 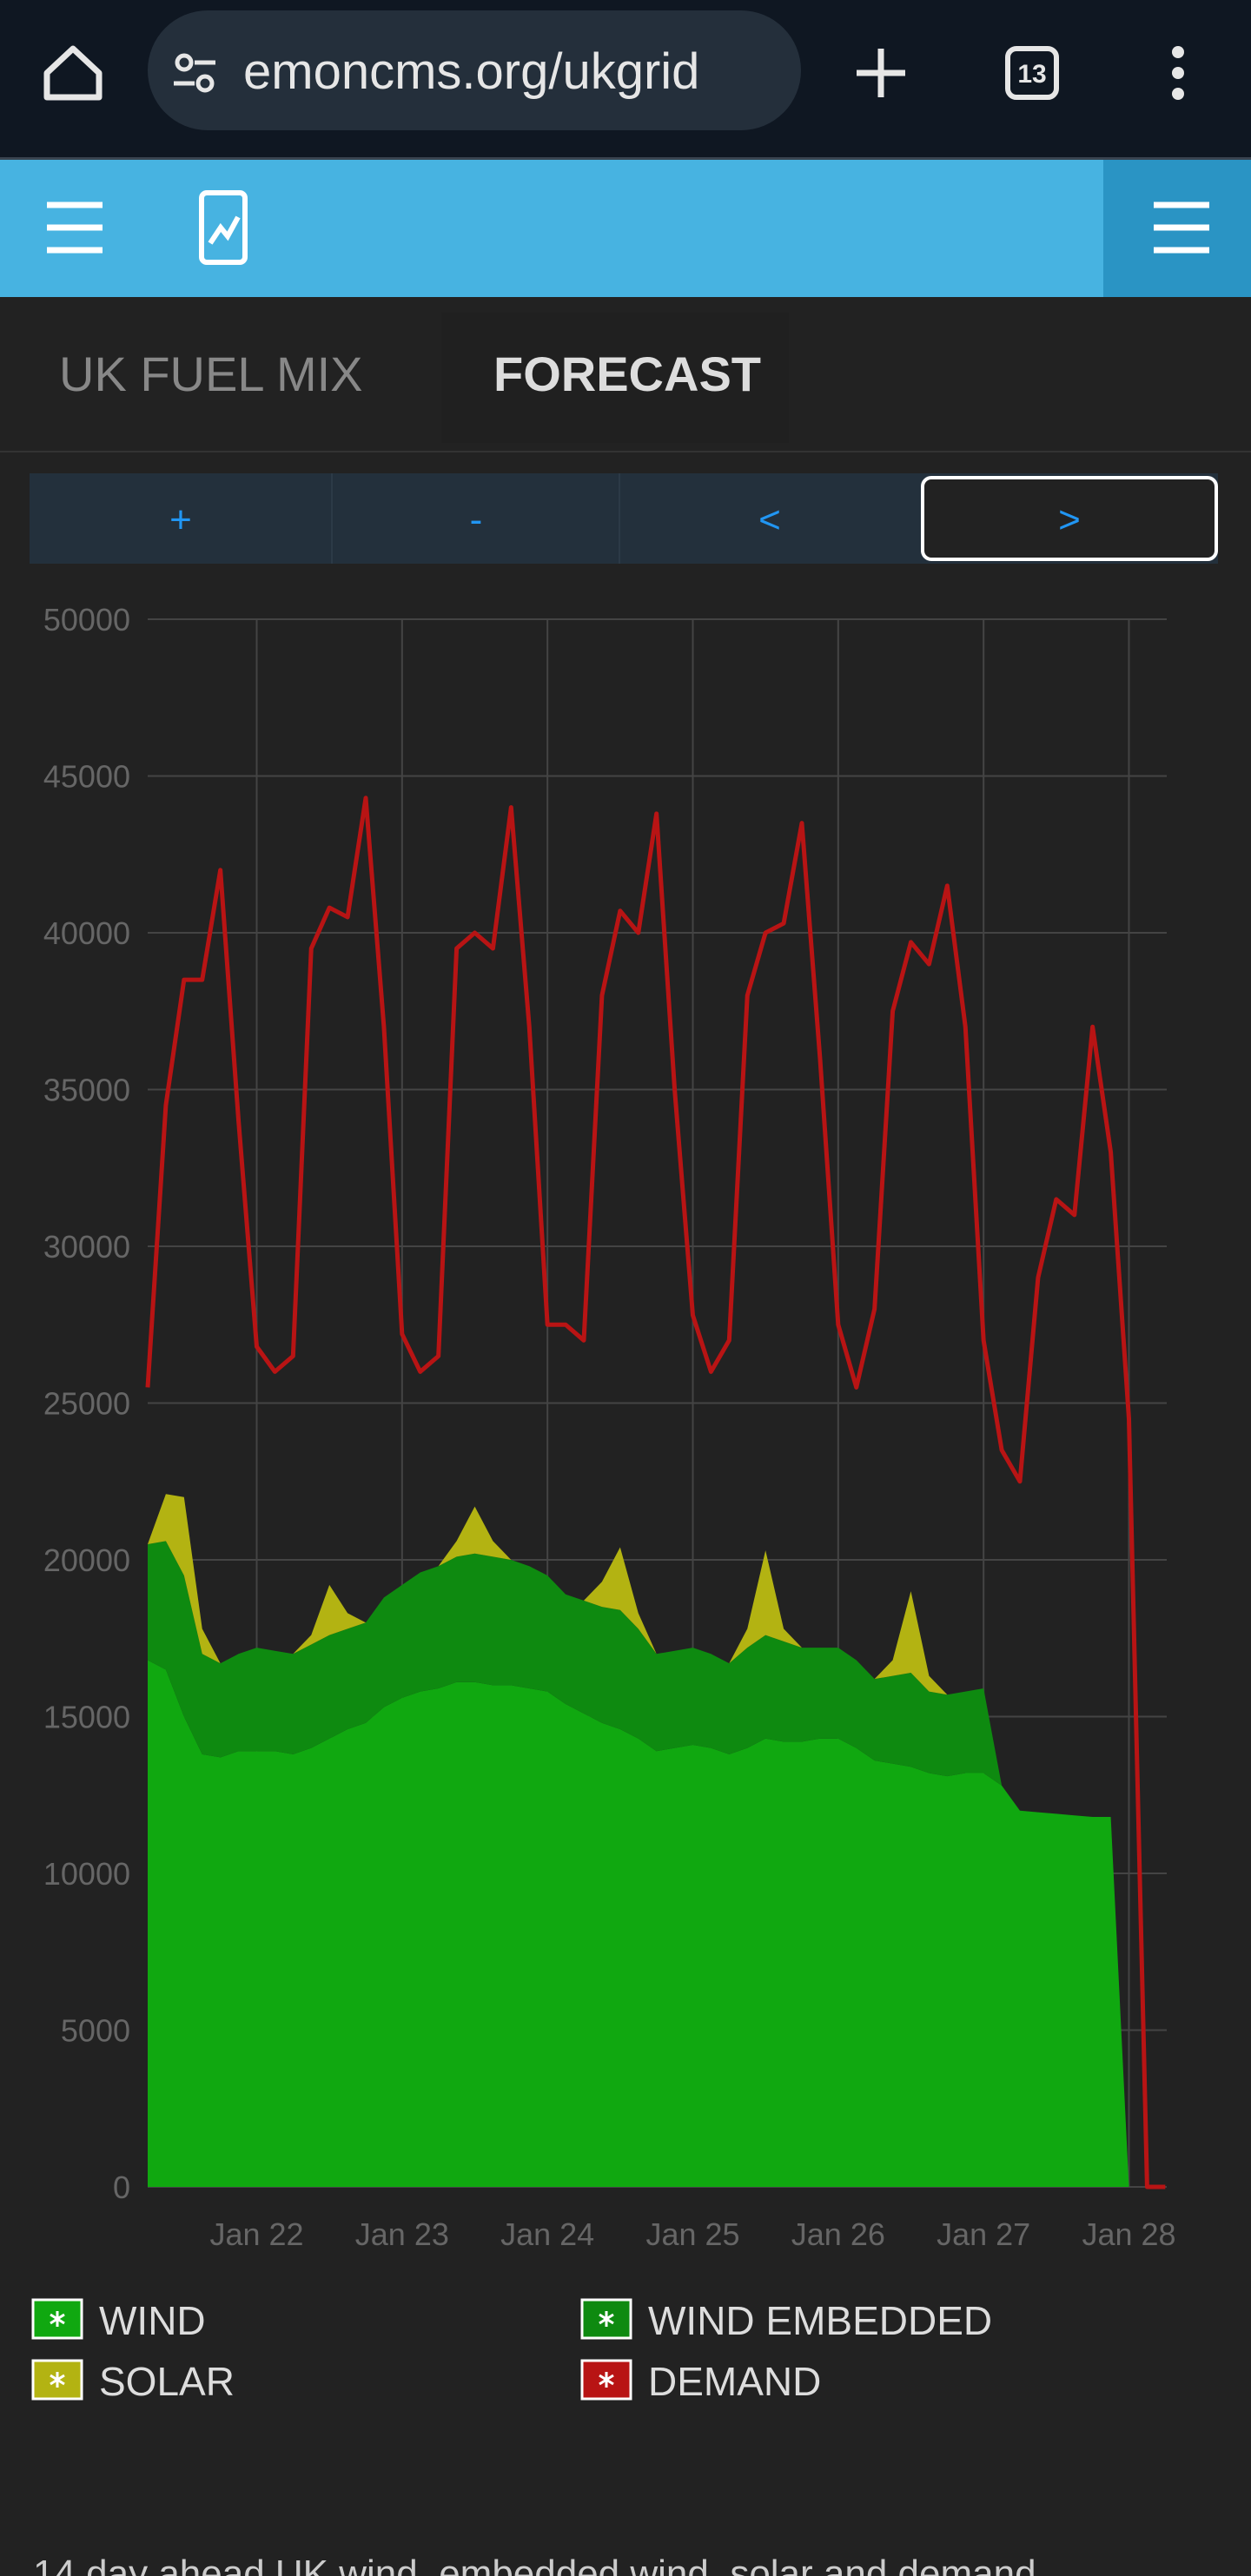 What do you see at coordinates (121, 2188) in the screenshot?
I see `y-tick-label: 0` at bounding box center [121, 2188].